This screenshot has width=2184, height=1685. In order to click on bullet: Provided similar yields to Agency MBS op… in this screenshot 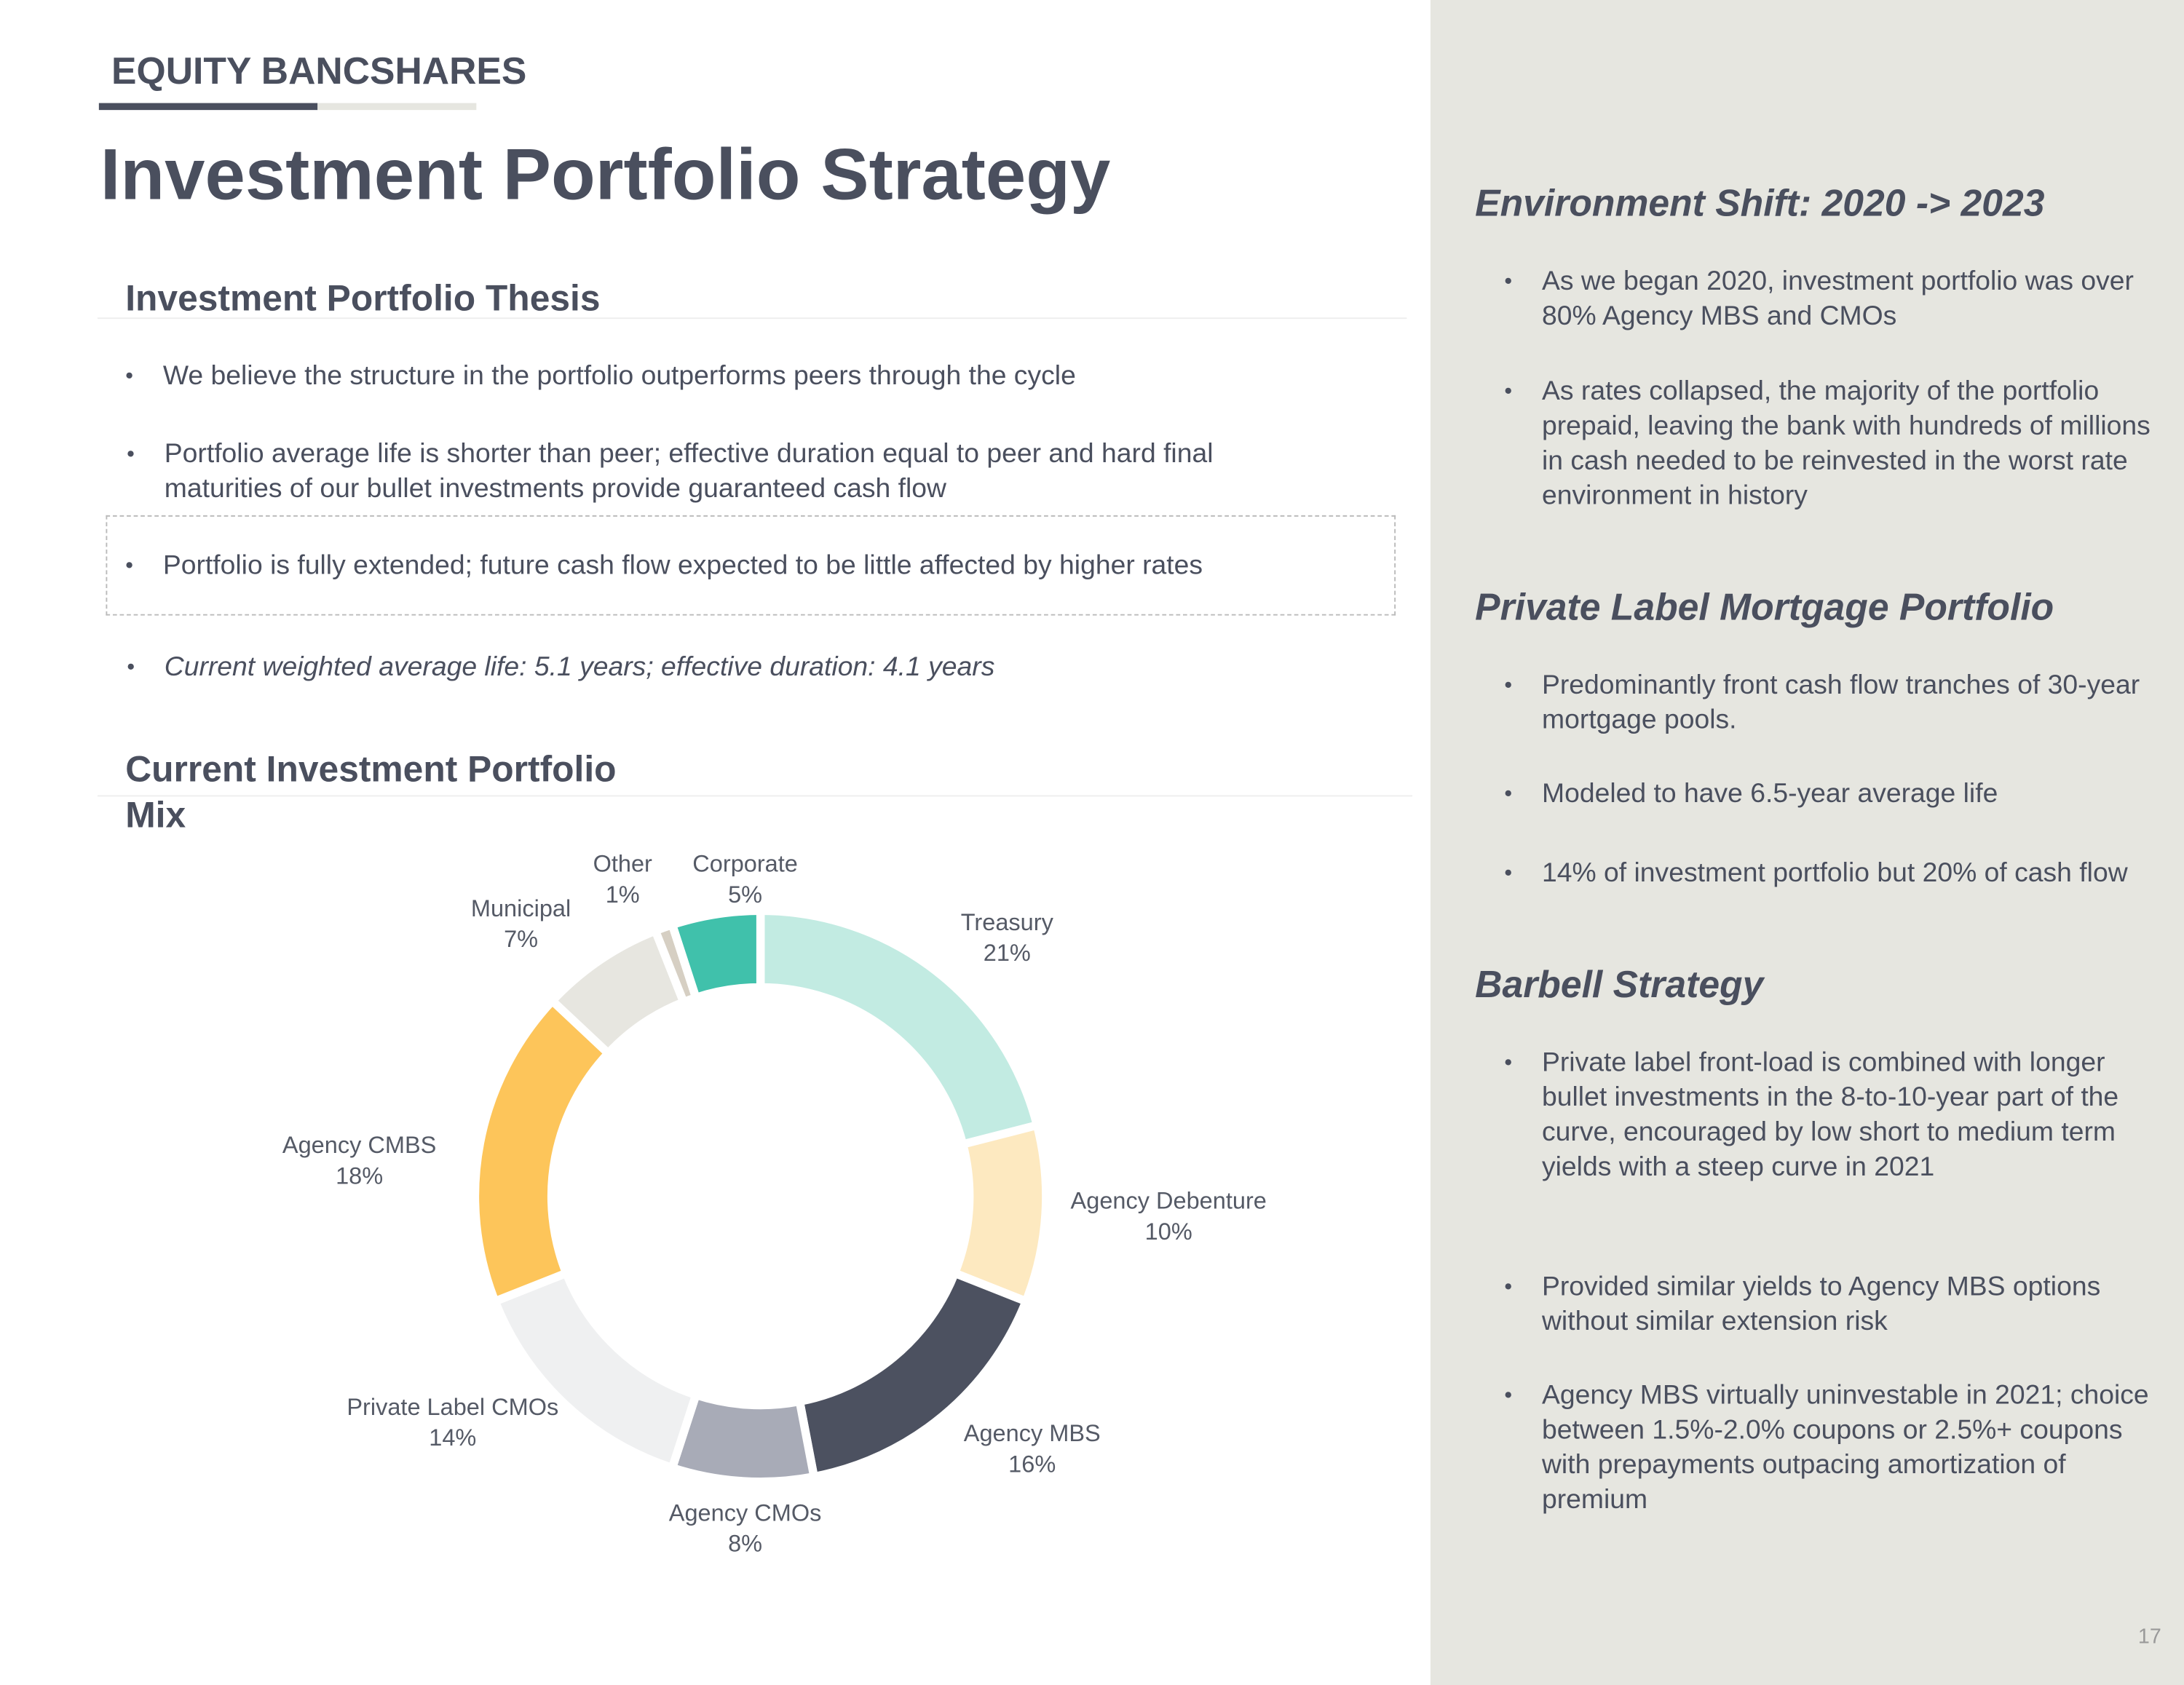, I will do `click(1829, 1305)`.